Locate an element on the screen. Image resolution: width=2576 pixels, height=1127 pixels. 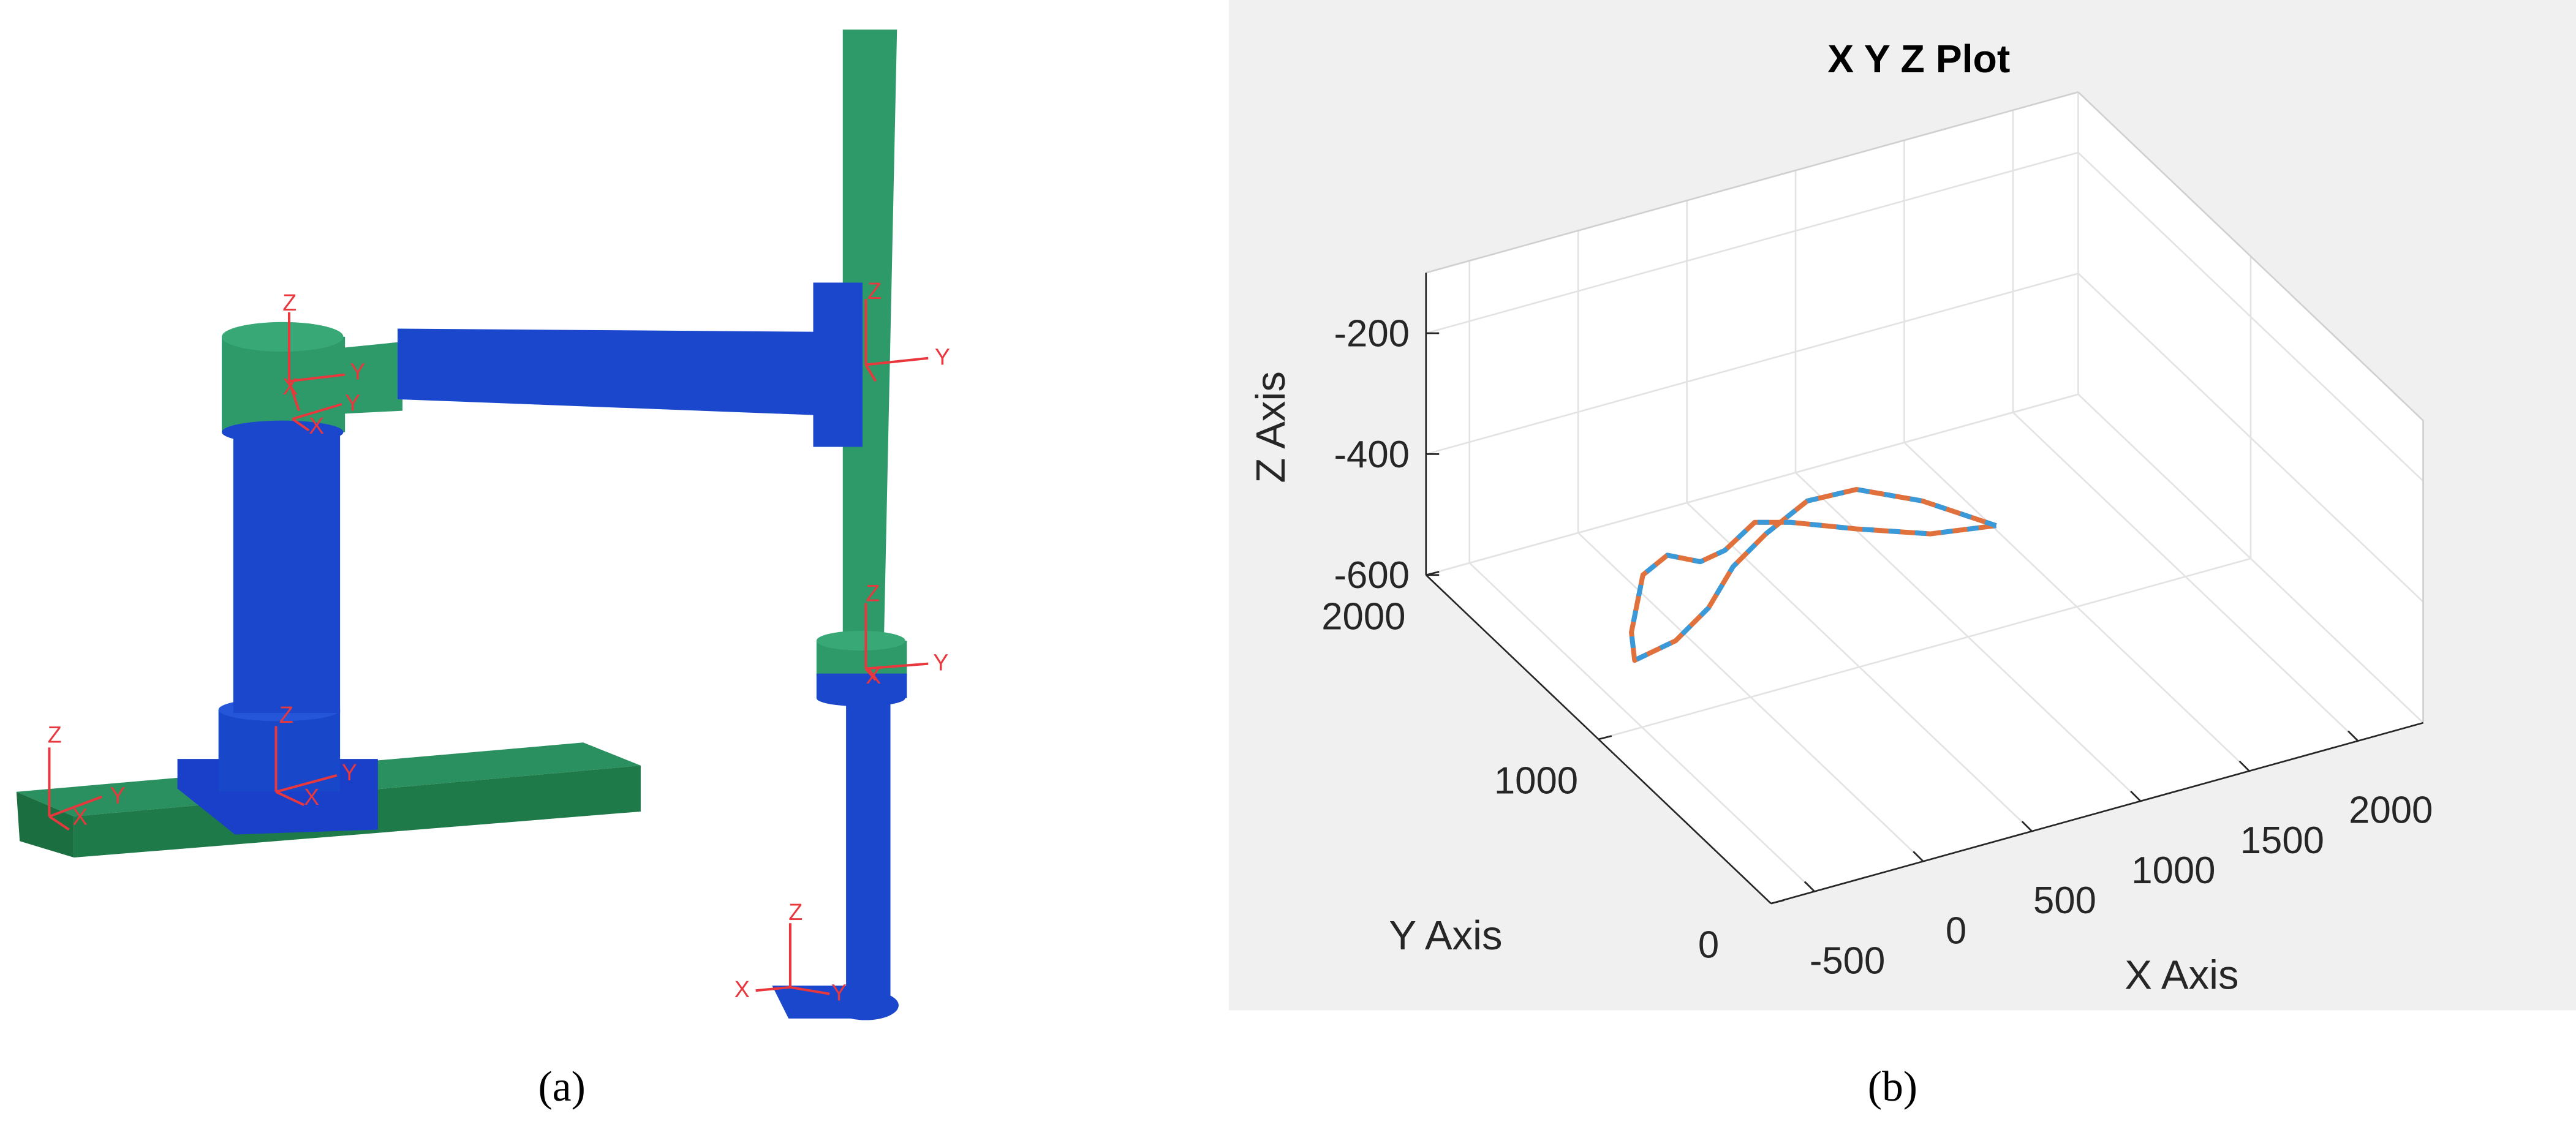
x-tick-label: 2000 is located at coordinates (2391, 811).